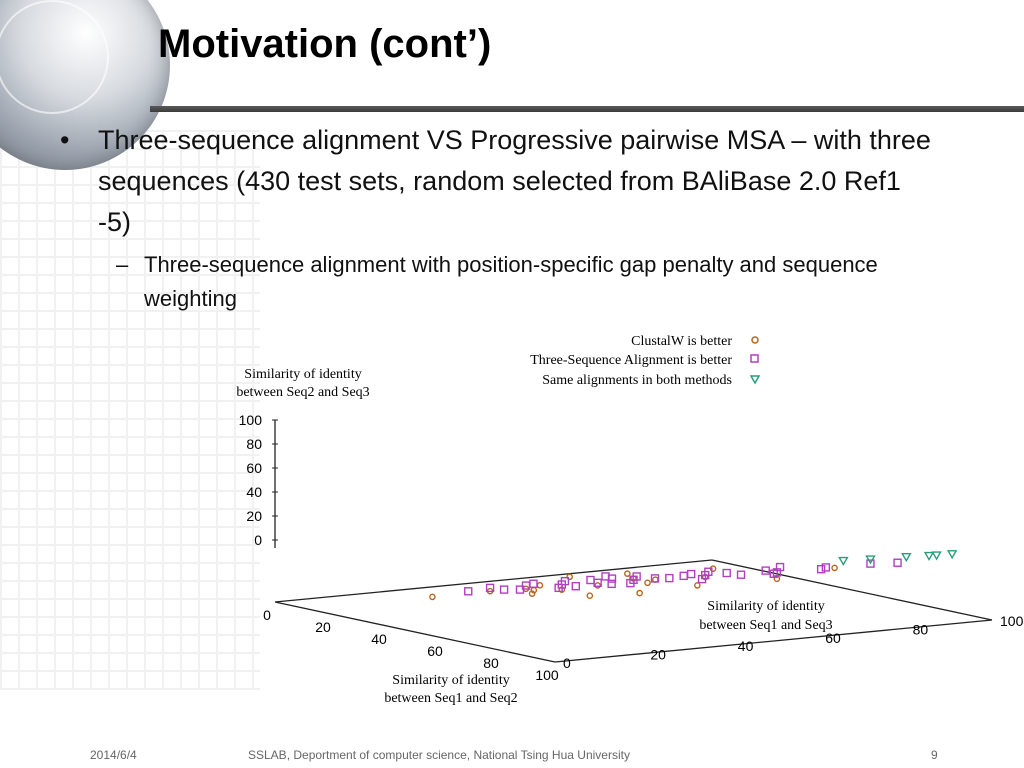 The height and width of the screenshot is (768, 1024). Describe the element at coordinates (921, 629) in the screenshot. I see `y-tick-label: 80` at that location.